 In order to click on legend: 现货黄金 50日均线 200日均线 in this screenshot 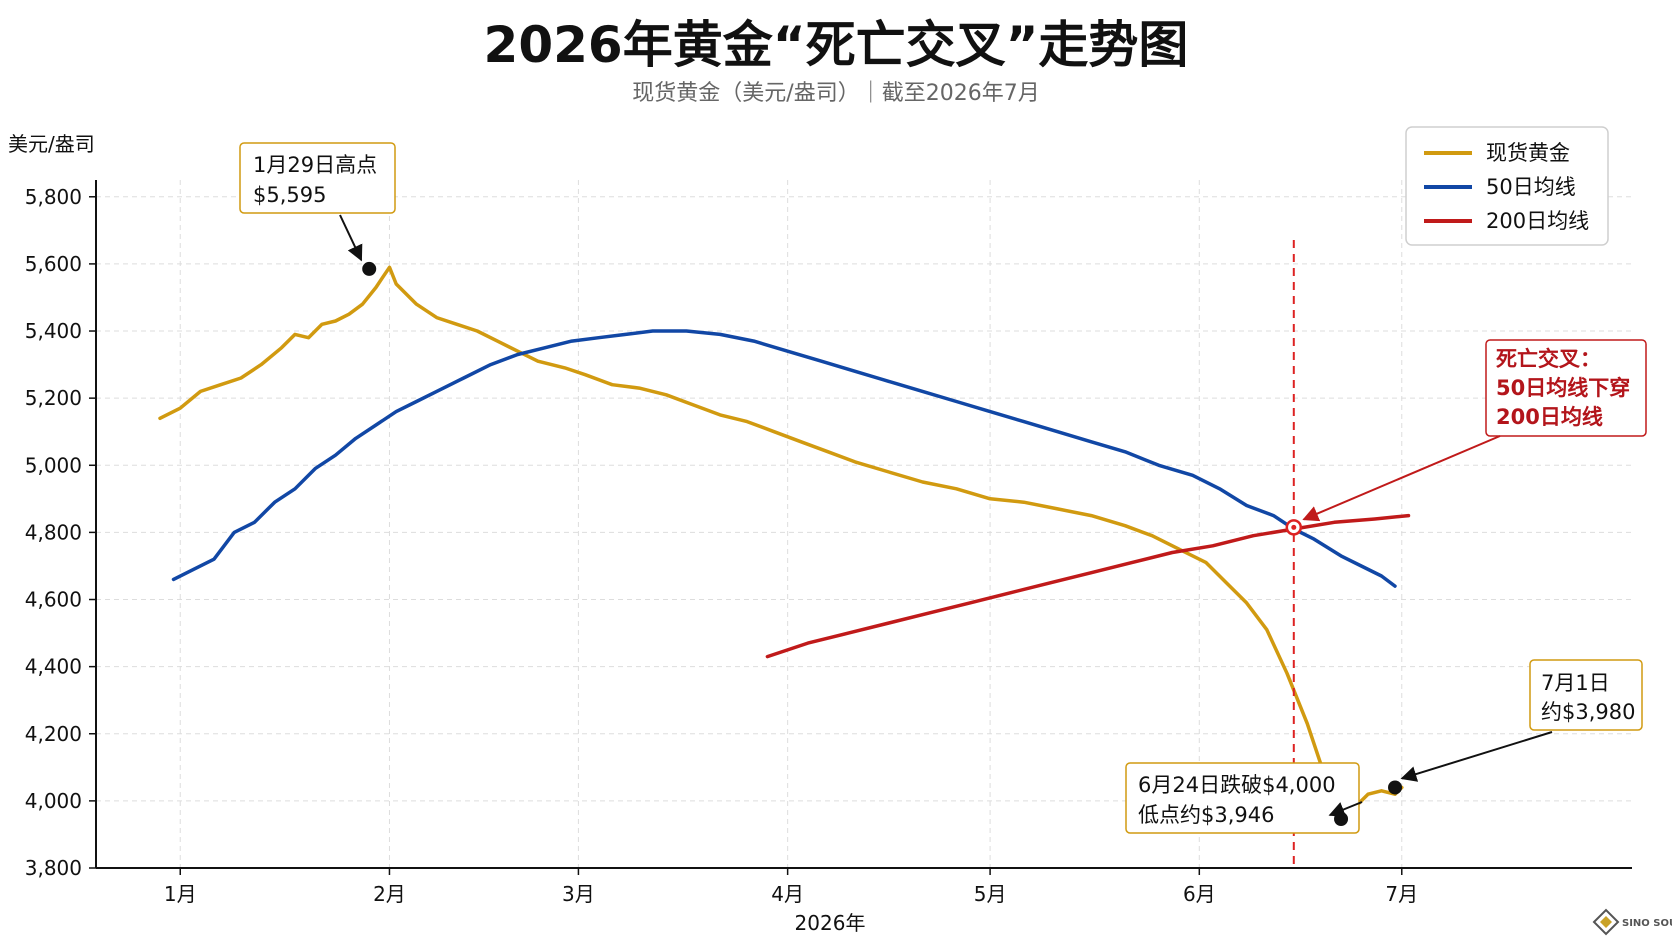, I will do `click(1507, 186)`.